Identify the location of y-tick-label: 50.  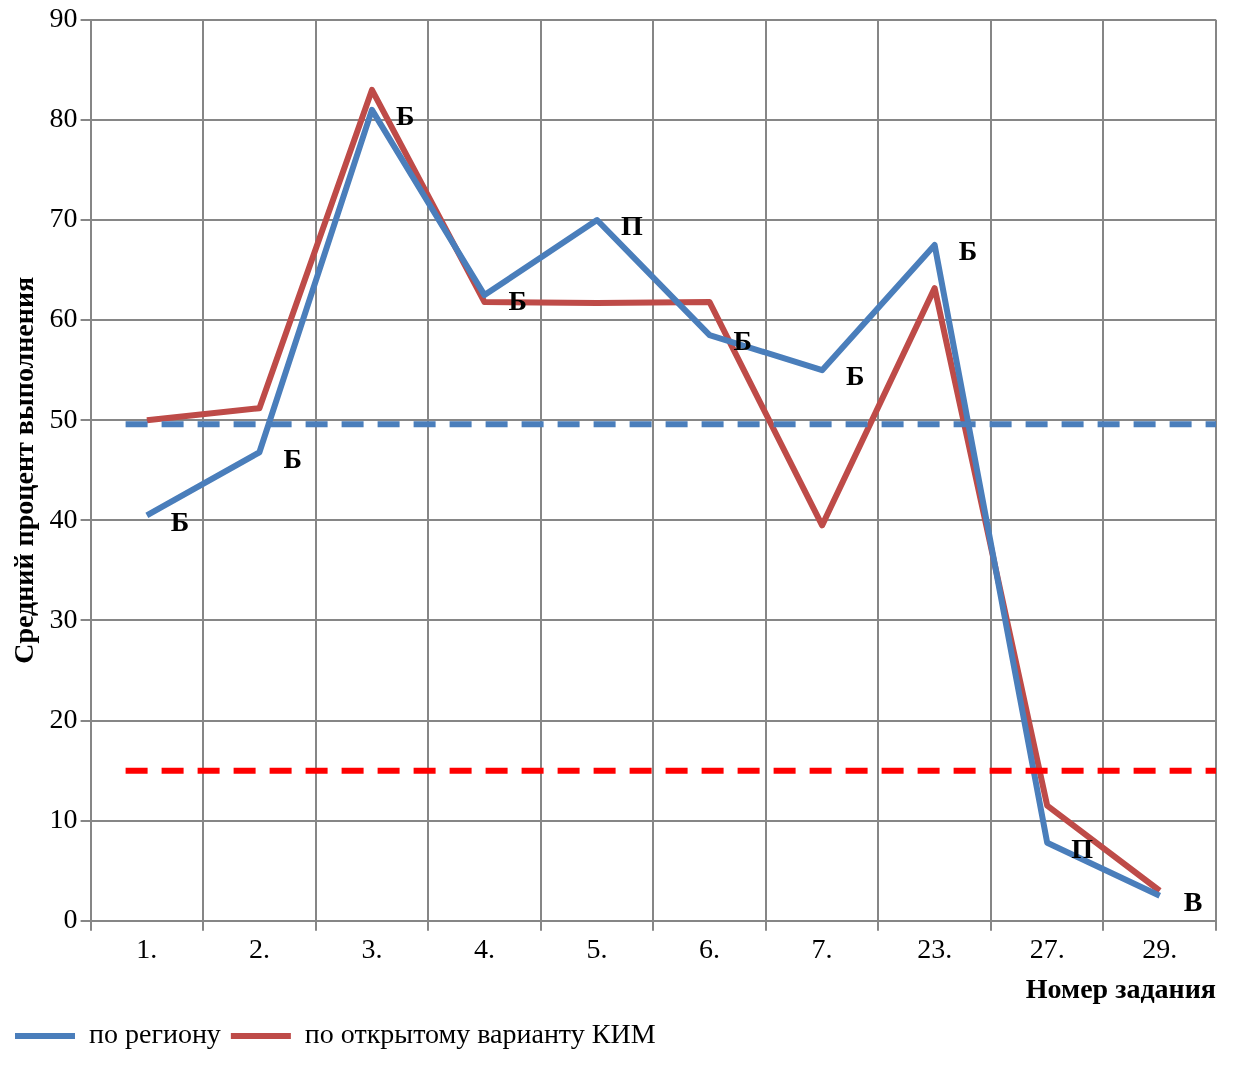
(63, 418).